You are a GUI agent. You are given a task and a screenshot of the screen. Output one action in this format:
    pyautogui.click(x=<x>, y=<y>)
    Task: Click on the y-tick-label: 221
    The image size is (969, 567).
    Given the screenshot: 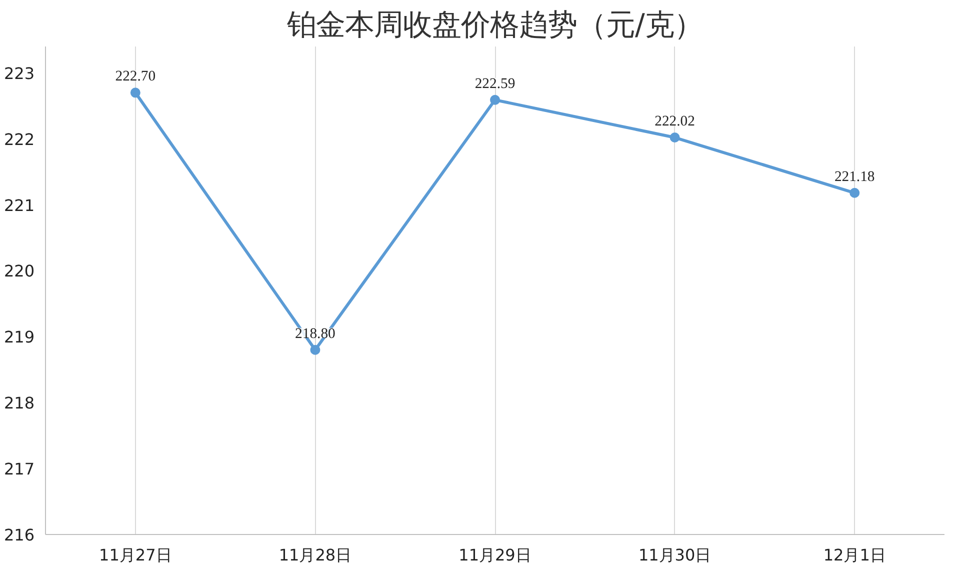 What is the action you would take?
    pyautogui.click(x=19, y=205)
    